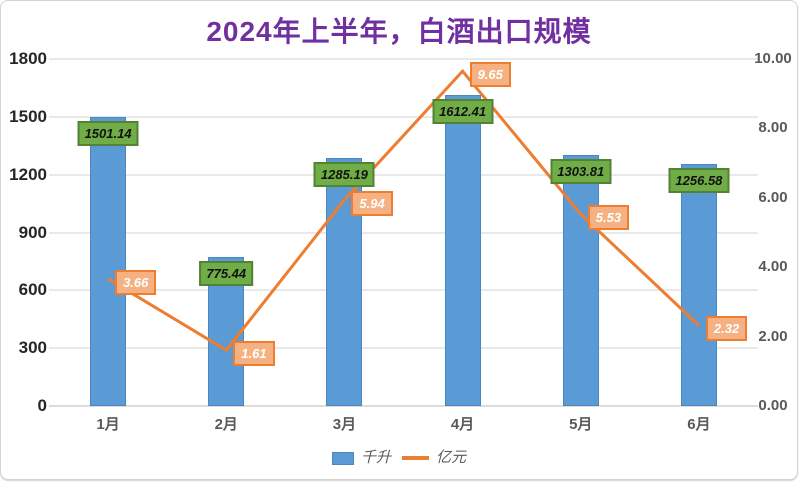  What do you see at coordinates (136, 282) in the screenshot?
I see `line-data-label: 3.66` at bounding box center [136, 282].